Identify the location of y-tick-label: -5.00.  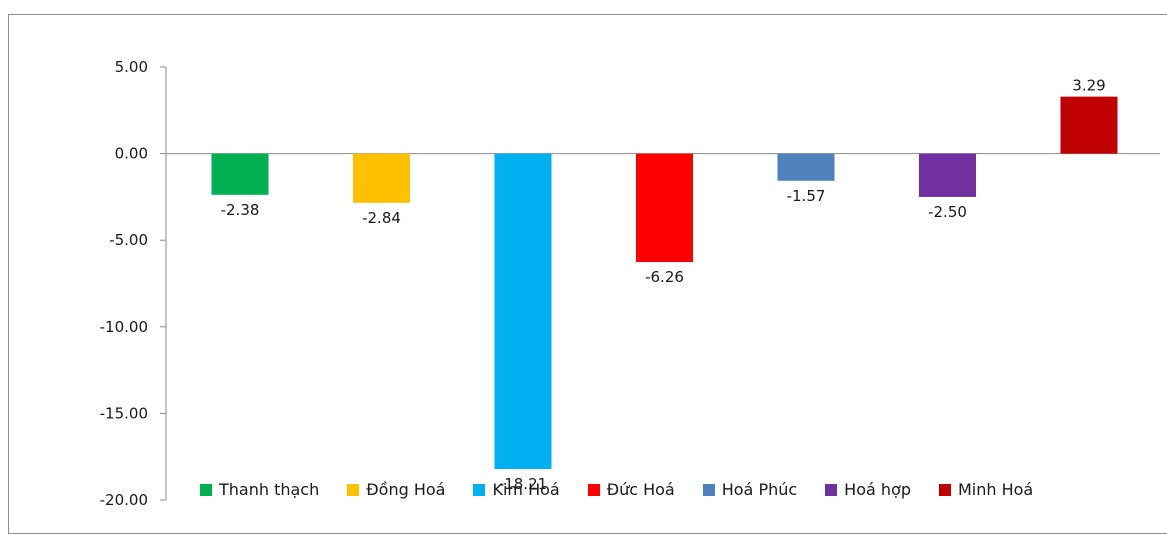
(128, 240).